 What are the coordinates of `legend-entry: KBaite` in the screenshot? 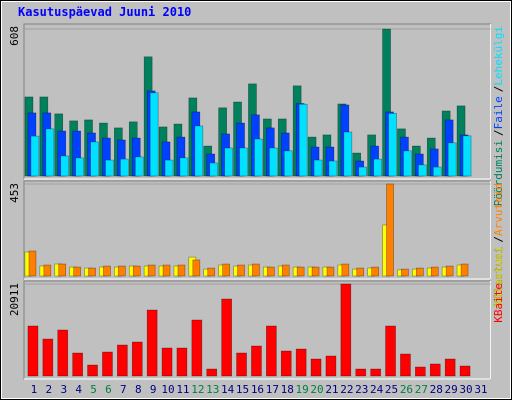 It's located at (498, 303).